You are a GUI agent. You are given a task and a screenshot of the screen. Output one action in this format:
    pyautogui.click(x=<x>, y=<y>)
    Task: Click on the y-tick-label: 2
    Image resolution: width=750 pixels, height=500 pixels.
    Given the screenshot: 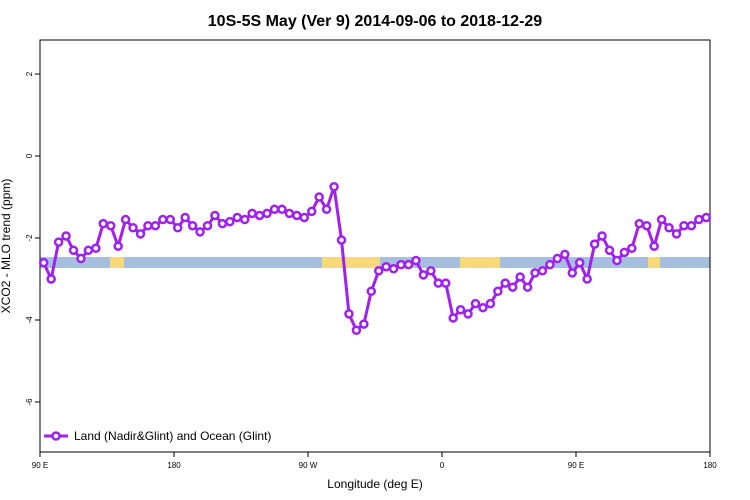 What is the action you would take?
    pyautogui.click(x=29, y=73)
    